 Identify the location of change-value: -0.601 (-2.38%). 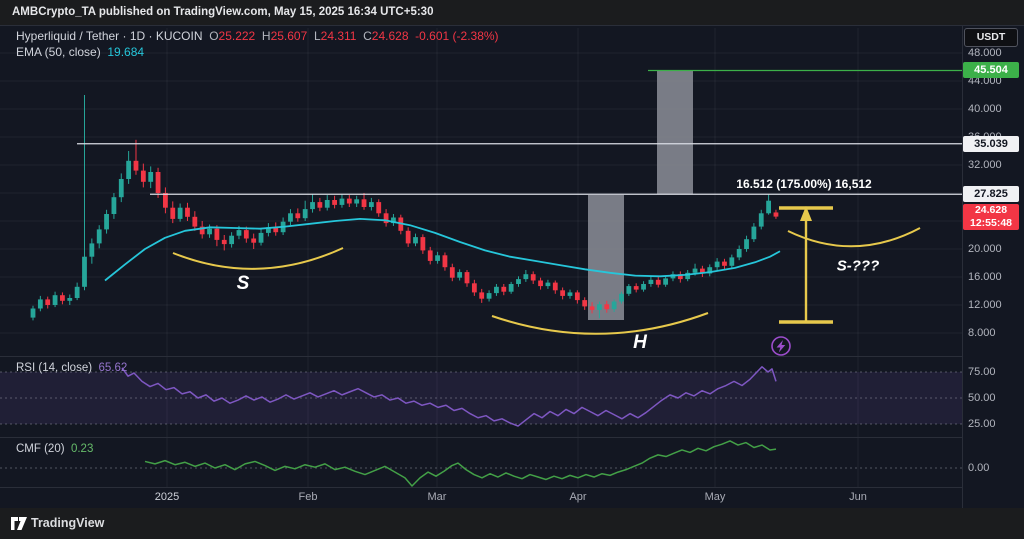
(457, 36).